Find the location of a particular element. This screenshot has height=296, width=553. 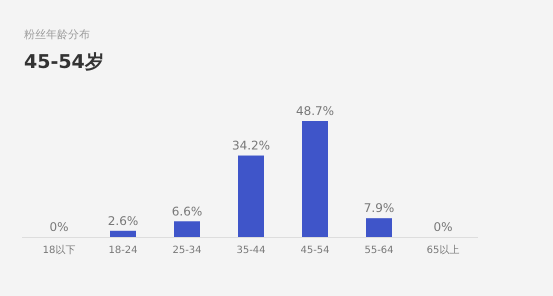

chart-subtitle: 45-54岁 is located at coordinates (64, 62).